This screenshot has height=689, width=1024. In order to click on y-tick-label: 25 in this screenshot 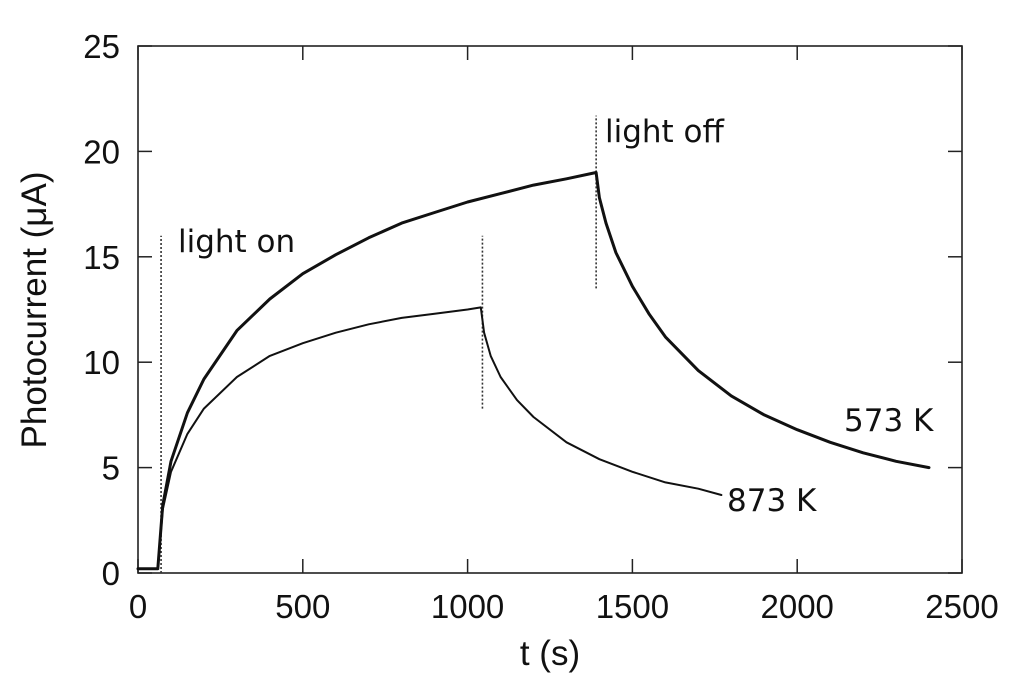, I will do `click(101, 46)`.